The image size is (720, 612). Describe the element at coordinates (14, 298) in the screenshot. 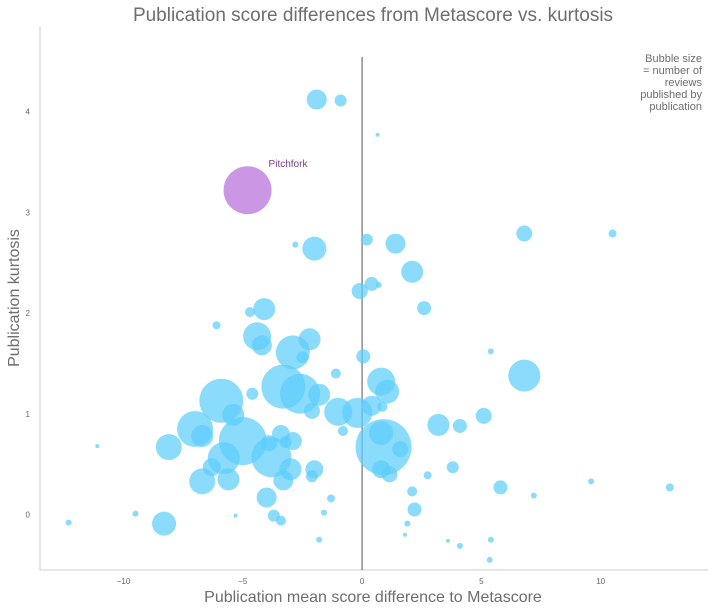

I see `y-axis-title: Publication kurtosis` at that location.